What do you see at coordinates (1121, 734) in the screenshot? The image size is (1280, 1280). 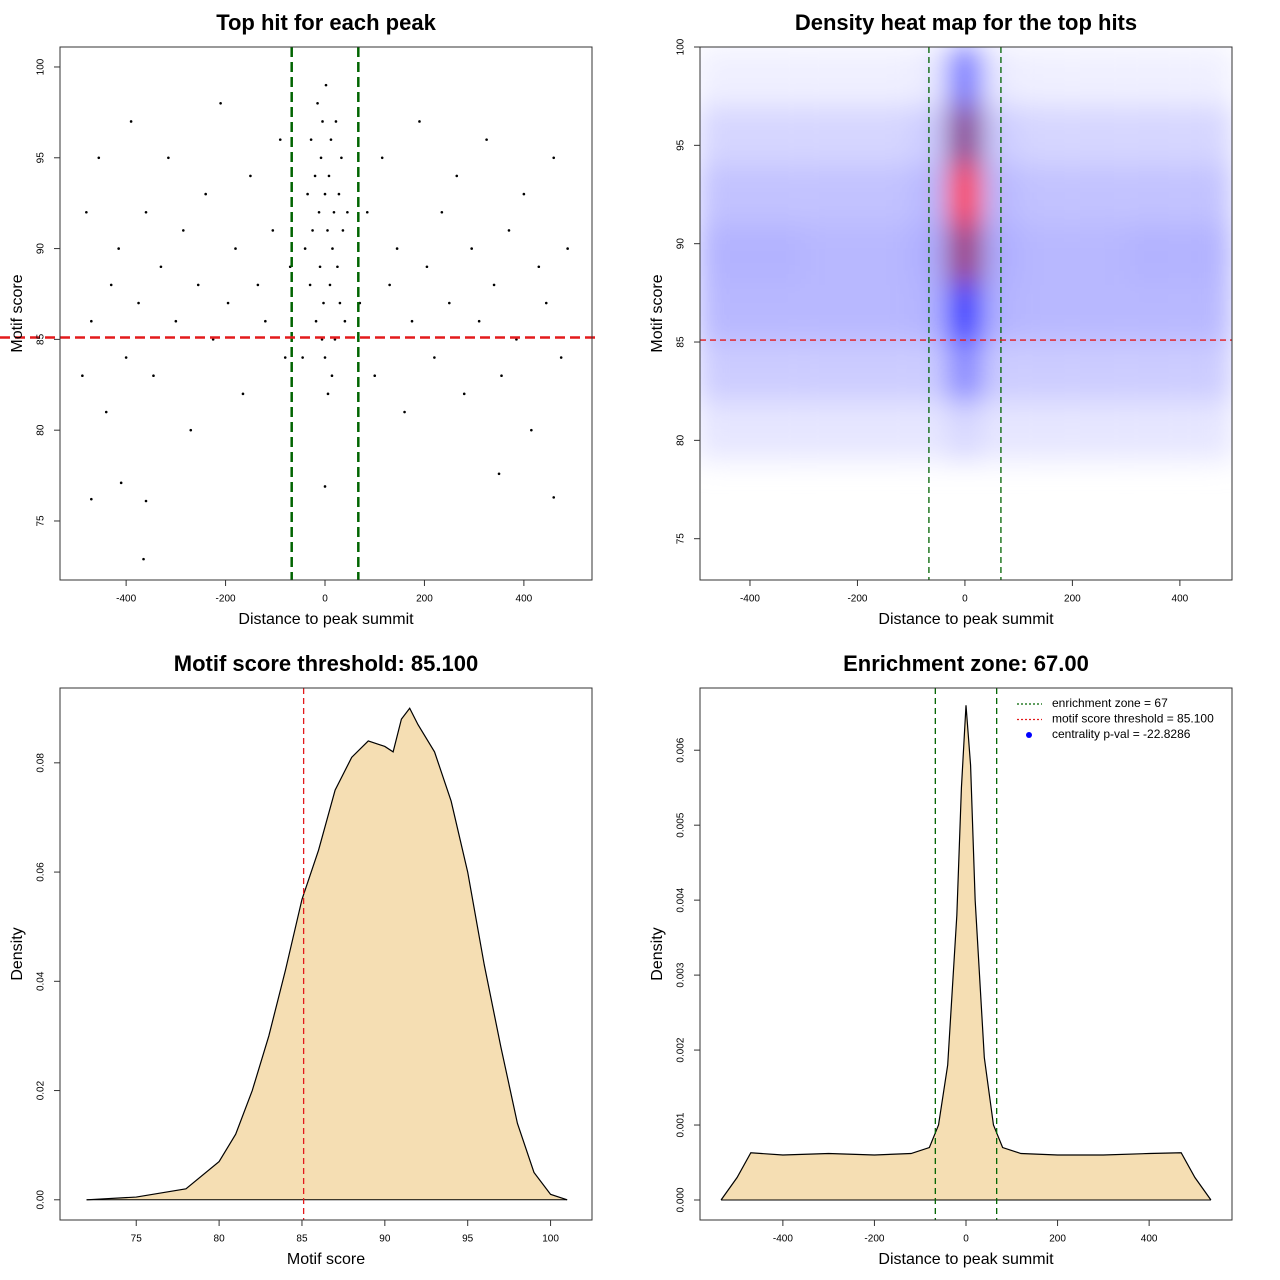 I see `legend-label: centrality p-val = -22.8286` at bounding box center [1121, 734].